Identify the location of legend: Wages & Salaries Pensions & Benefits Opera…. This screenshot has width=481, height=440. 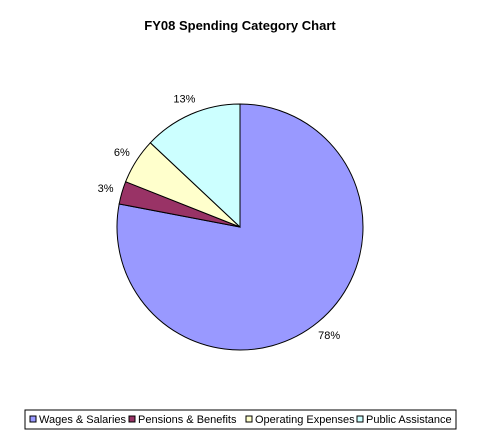
(240, 419).